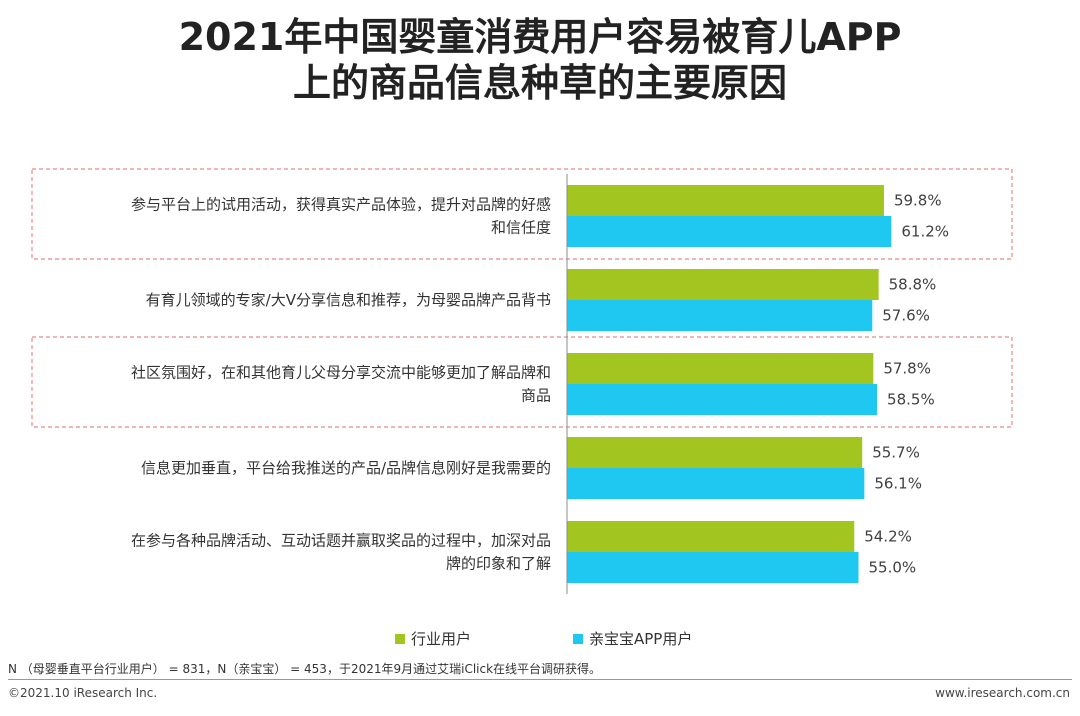 Image resolution: width=1080 pixels, height=716 pixels. What do you see at coordinates (348, 300) in the screenshot?
I see `category-label-2-line-1: 有育儿领域的专家/大V分享信息和推荐，为母婴品牌产品背书` at bounding box center [348, 300].